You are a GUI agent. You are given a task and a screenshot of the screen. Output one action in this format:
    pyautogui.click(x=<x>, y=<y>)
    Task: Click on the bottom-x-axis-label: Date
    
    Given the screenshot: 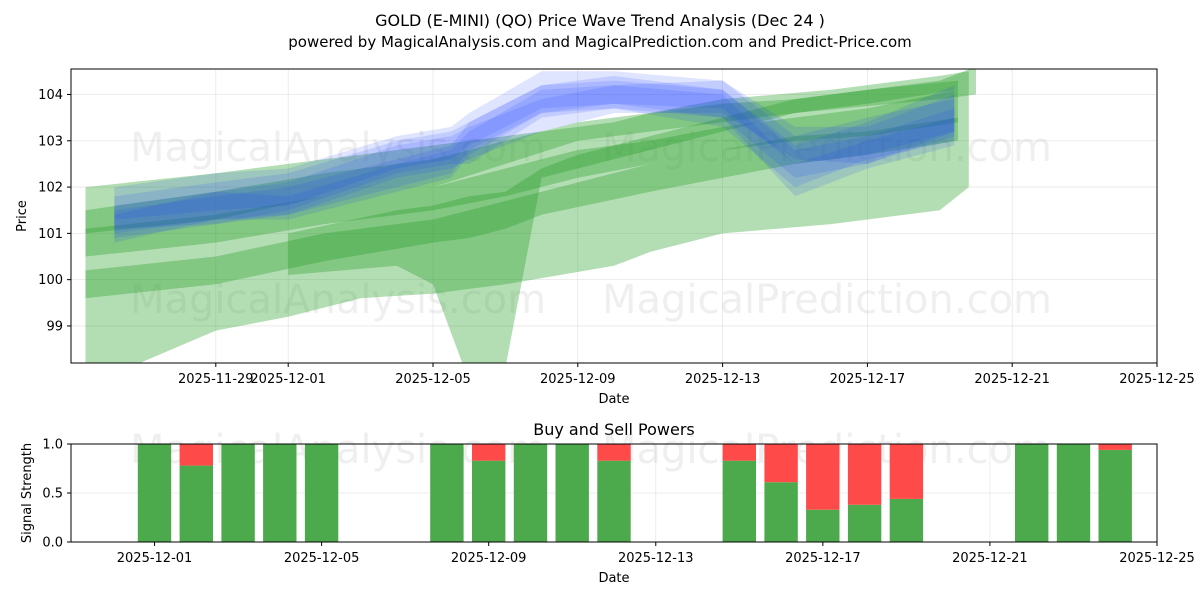 What is the action you would take?
    pyautogui.click(x=613, y=578)
    